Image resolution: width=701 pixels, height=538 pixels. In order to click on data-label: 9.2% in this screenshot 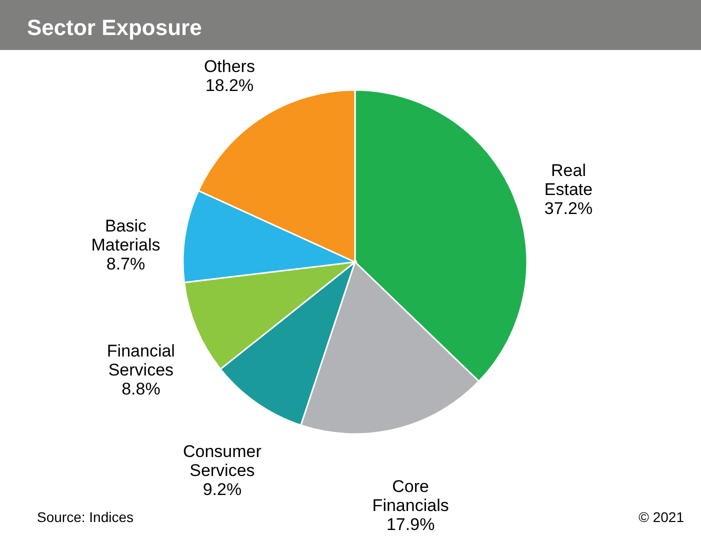, I will do `click(222, 490)`.